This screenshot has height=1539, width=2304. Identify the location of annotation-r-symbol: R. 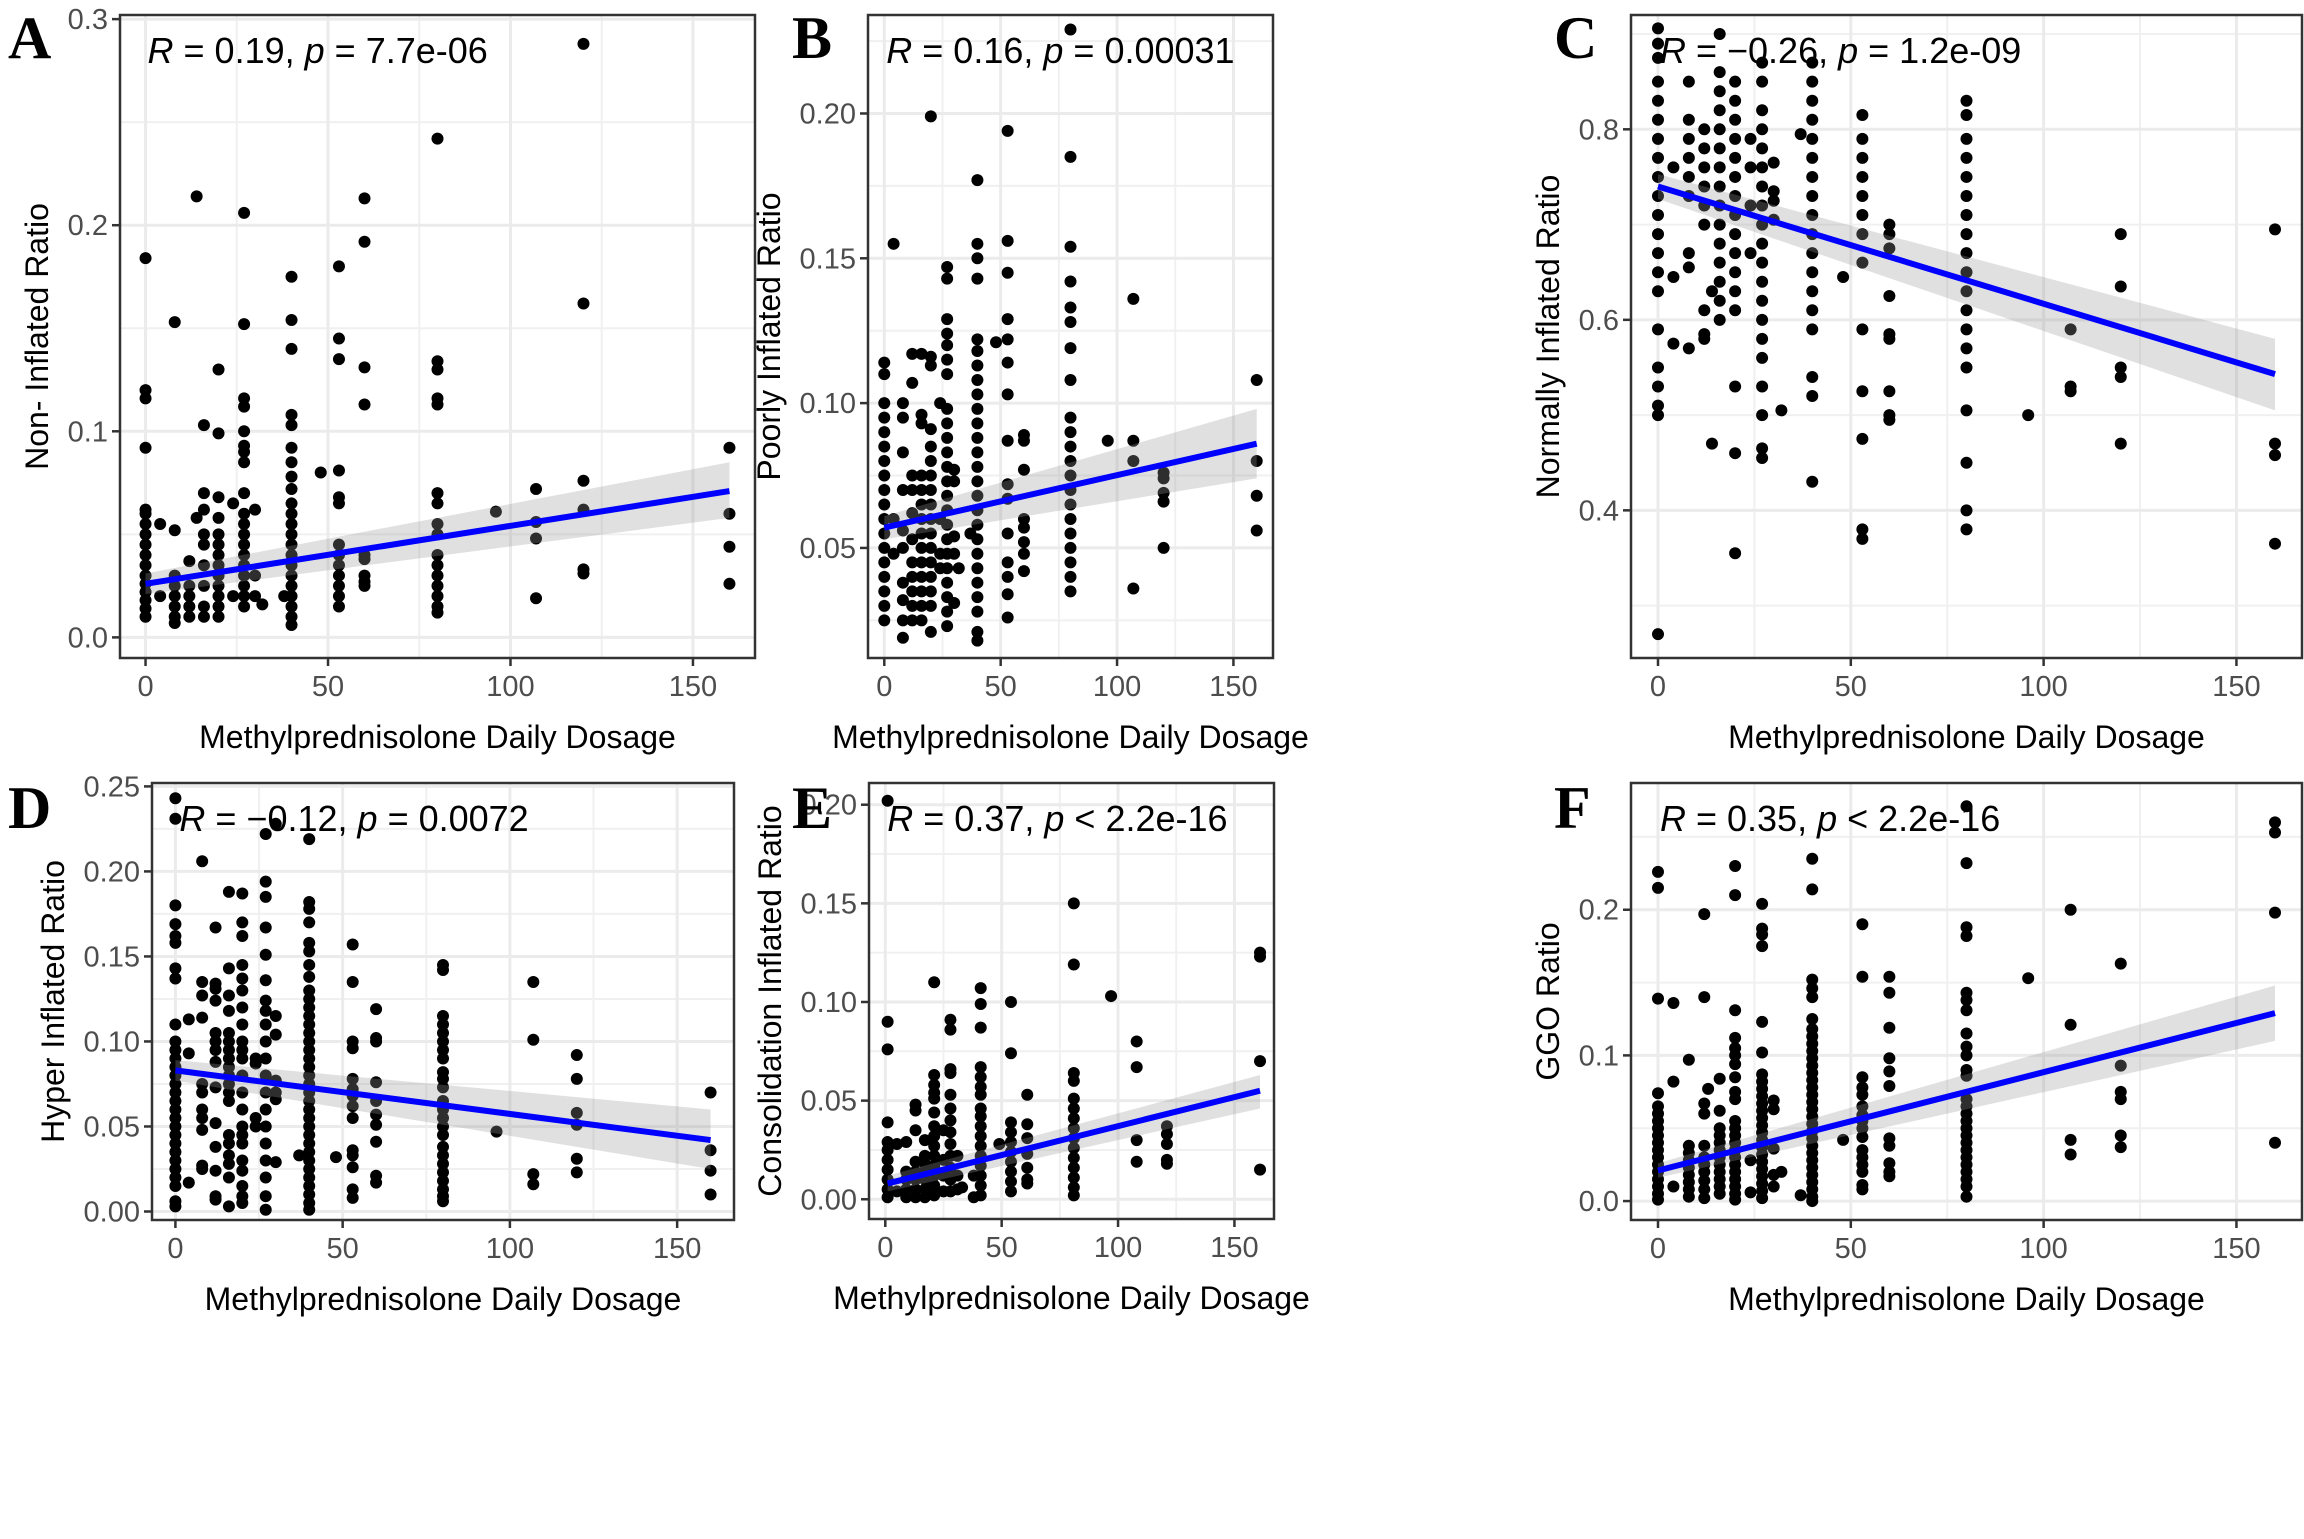
(899, 50).